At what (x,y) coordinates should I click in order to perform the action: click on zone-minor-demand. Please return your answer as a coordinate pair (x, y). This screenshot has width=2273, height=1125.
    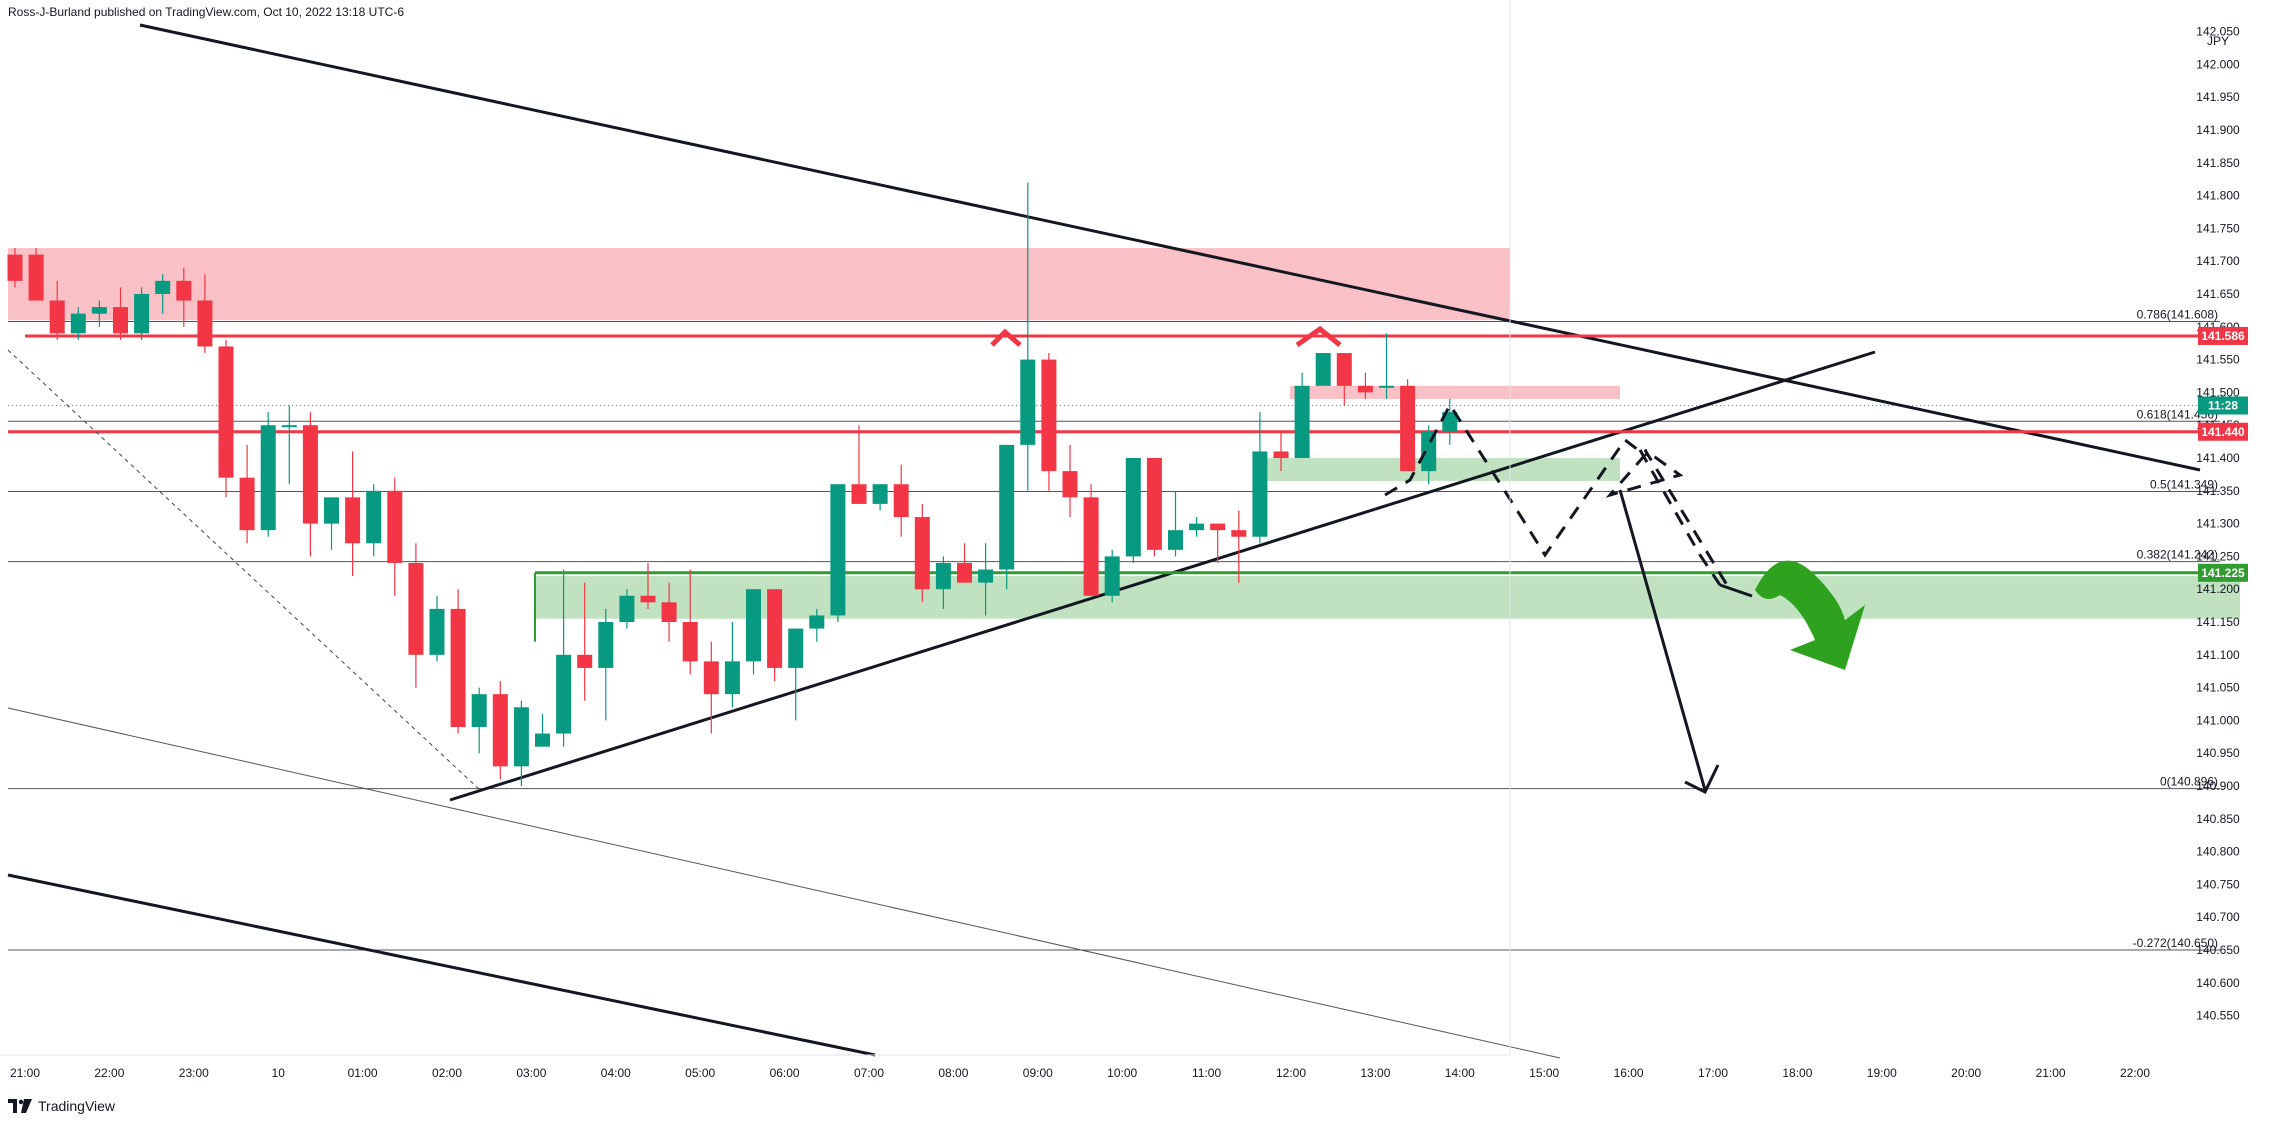
    Looking at the image, I should click on (1440, 469).